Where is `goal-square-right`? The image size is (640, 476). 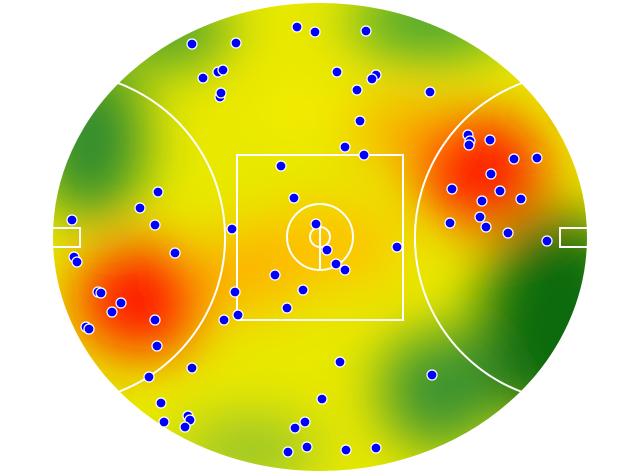
goal-square-right is located at coordinates (573, 237).